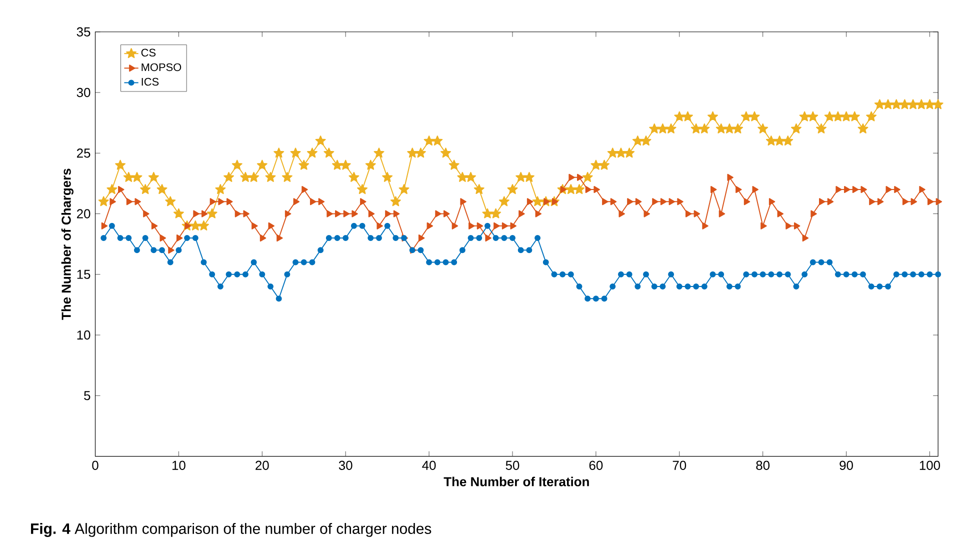 The height and width of the screenshot is (553, 956). Describe the element at coordinates (162, 67) in the screenshot. I see `legend-label: MOPSO` at that location.